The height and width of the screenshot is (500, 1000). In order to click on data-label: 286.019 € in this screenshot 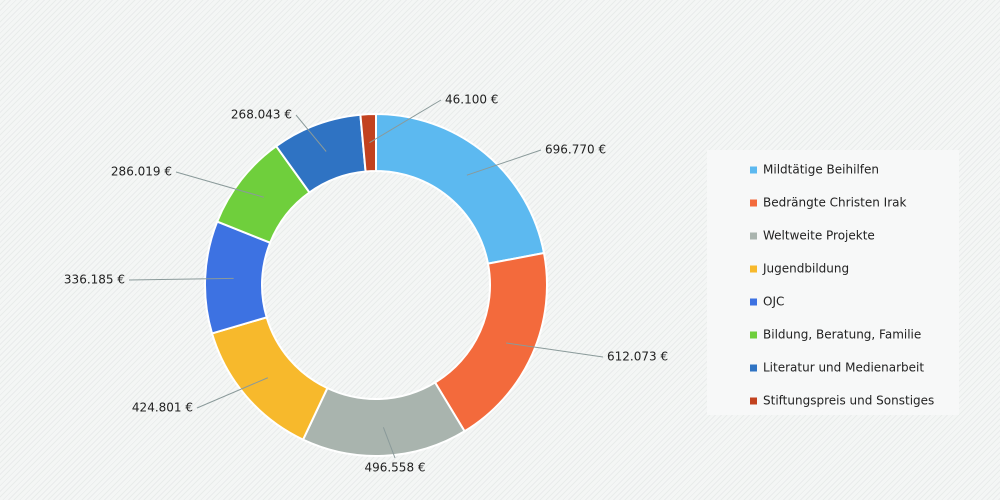, I will do `click(141, 172)`.